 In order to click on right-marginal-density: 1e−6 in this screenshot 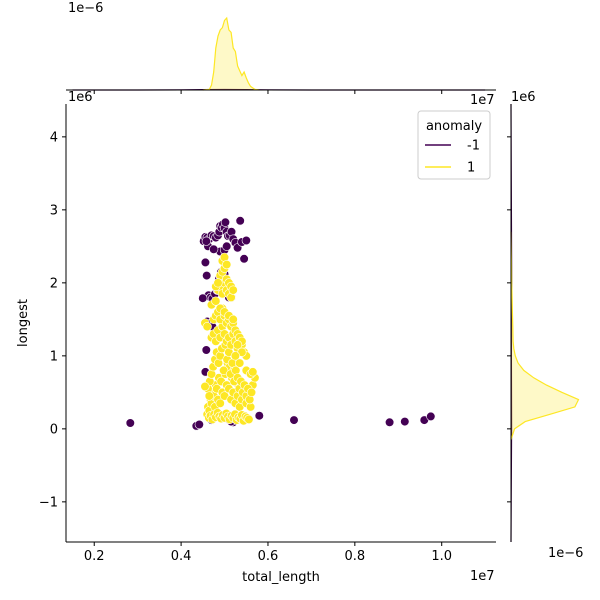, I will do `click(546, 332)`.